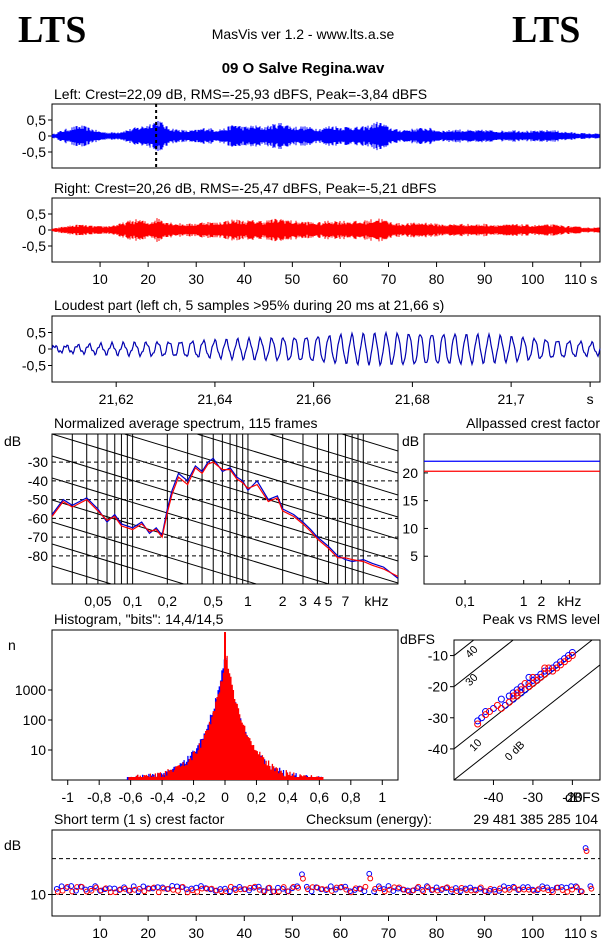 Image resolution: width=606 pixels, height=946 pixels. I want to click on y-tick-label-left: -0,5, so click(34, 152).